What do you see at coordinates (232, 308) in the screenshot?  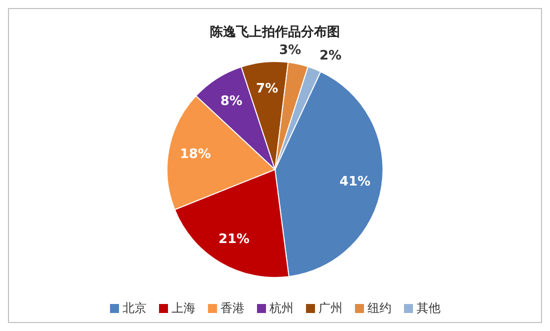 I see `legend-label: 香港` at bounding box center [232, 308].